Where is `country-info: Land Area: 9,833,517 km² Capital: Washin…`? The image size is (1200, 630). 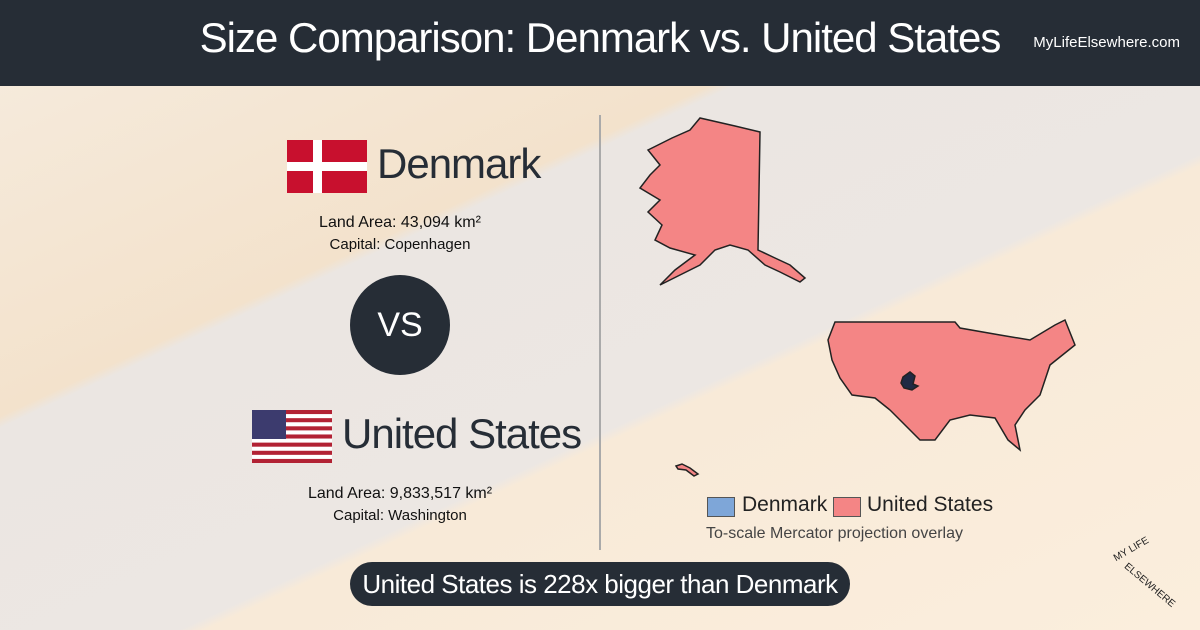
country-info: Land Area: 9,833,517 km² Capital: Washin… is located at coordinates (400, 505).